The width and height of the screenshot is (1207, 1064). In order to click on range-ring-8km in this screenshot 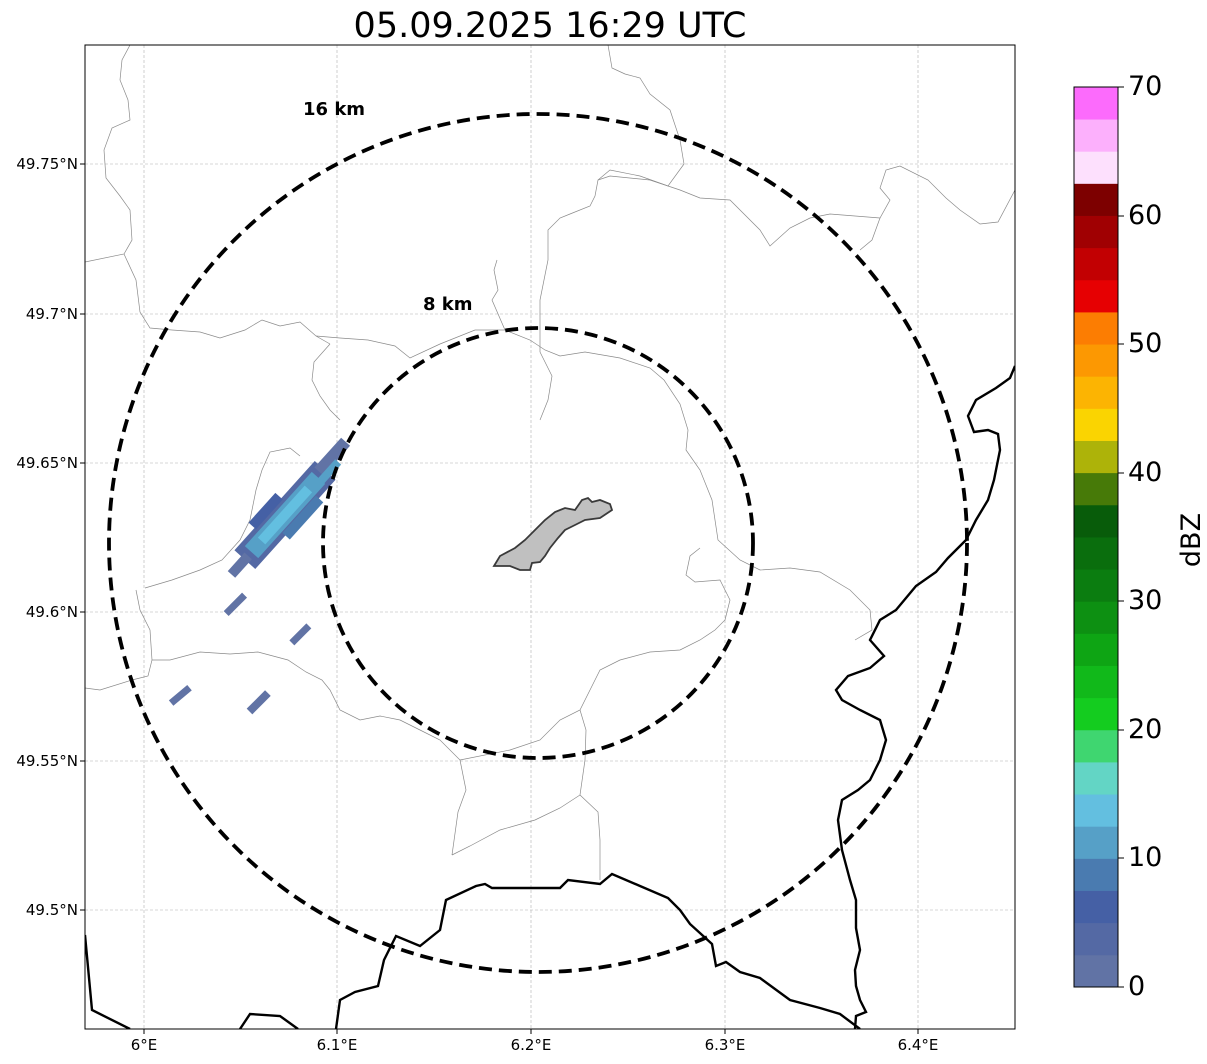, I will do `click(538, 543)`.